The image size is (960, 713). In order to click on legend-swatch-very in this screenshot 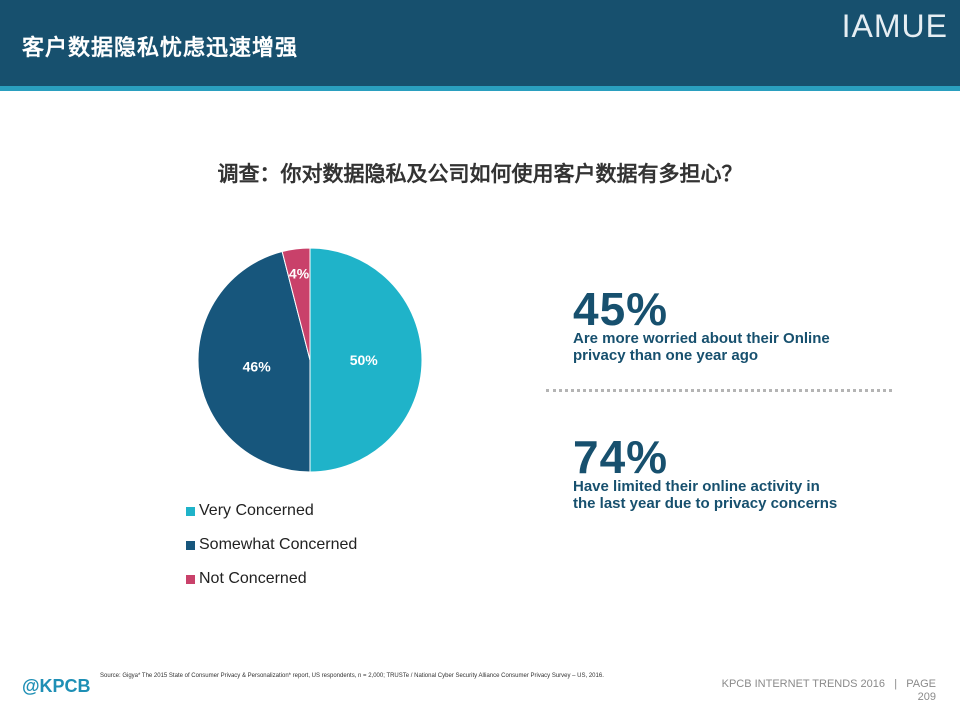, I will do `click(190, 511)`.